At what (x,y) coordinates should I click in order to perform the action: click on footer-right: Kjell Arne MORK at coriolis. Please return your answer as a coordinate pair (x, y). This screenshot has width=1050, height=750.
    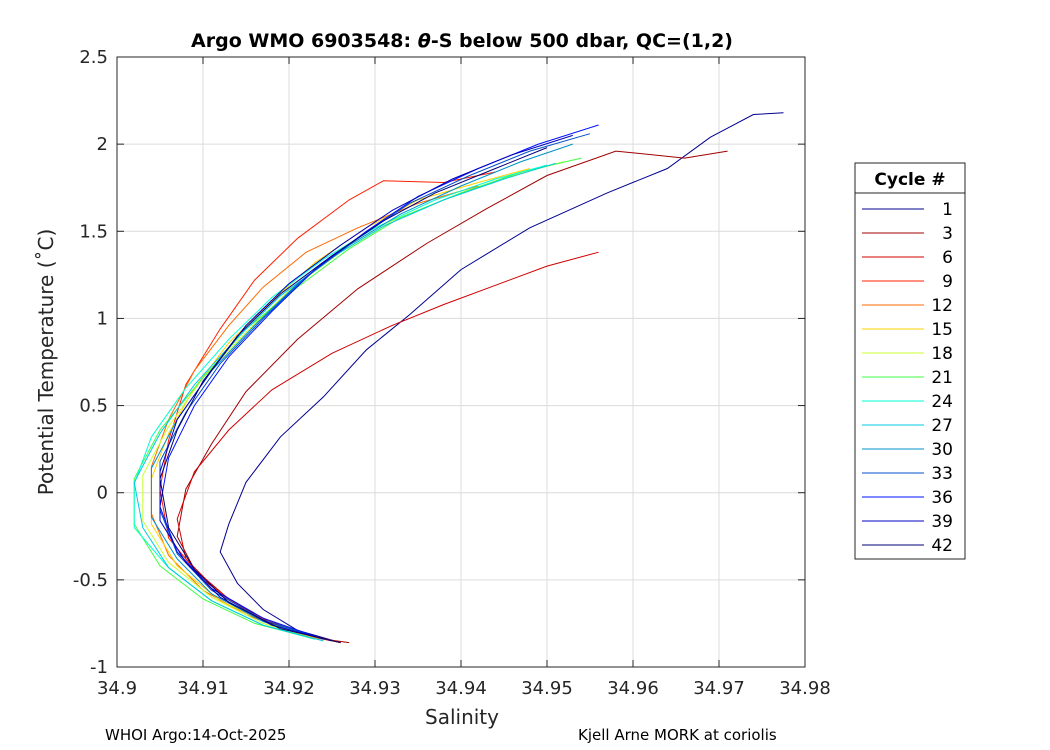
    Looking at the image, I should click on (677, 735).